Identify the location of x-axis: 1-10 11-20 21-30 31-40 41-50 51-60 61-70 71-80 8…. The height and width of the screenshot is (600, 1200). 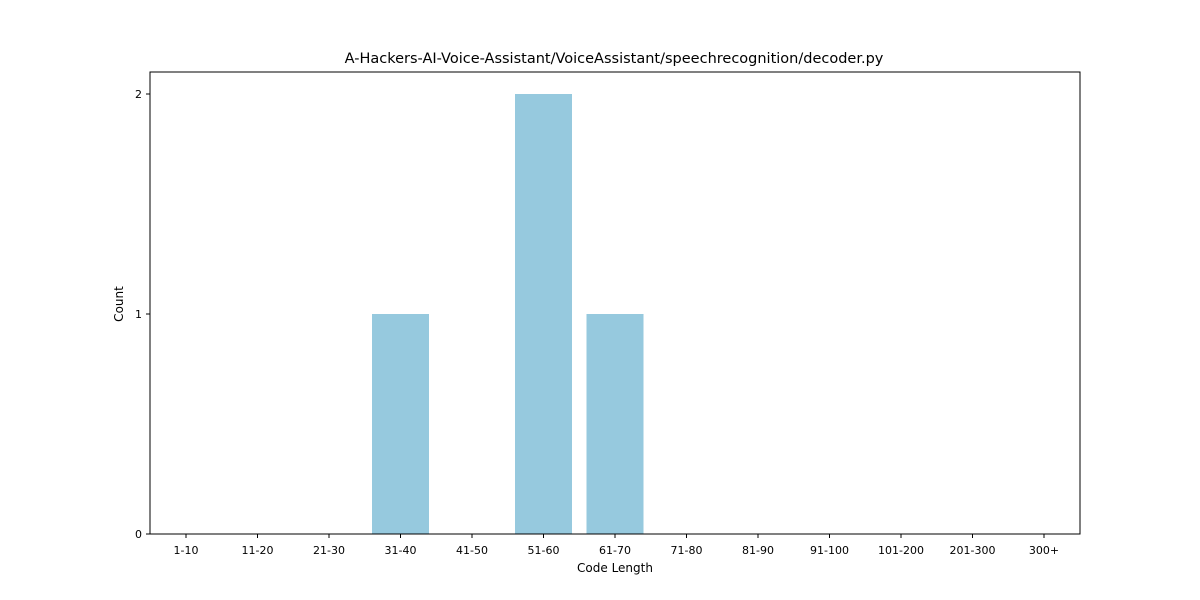
(616, 545).